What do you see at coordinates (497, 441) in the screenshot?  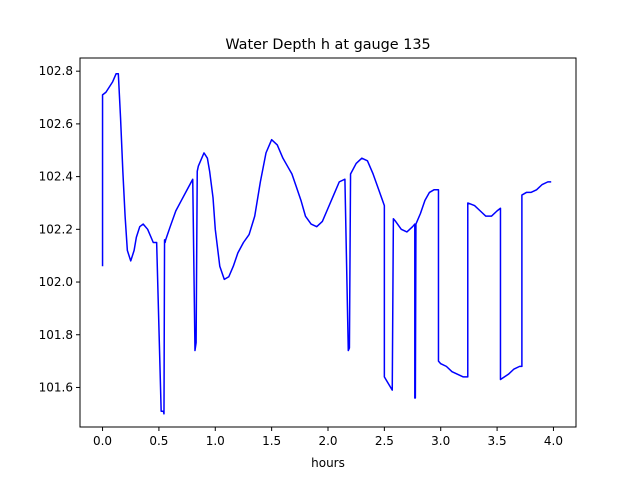 I see `x-tick-label: 3.5` at bounding box center [497, 441].